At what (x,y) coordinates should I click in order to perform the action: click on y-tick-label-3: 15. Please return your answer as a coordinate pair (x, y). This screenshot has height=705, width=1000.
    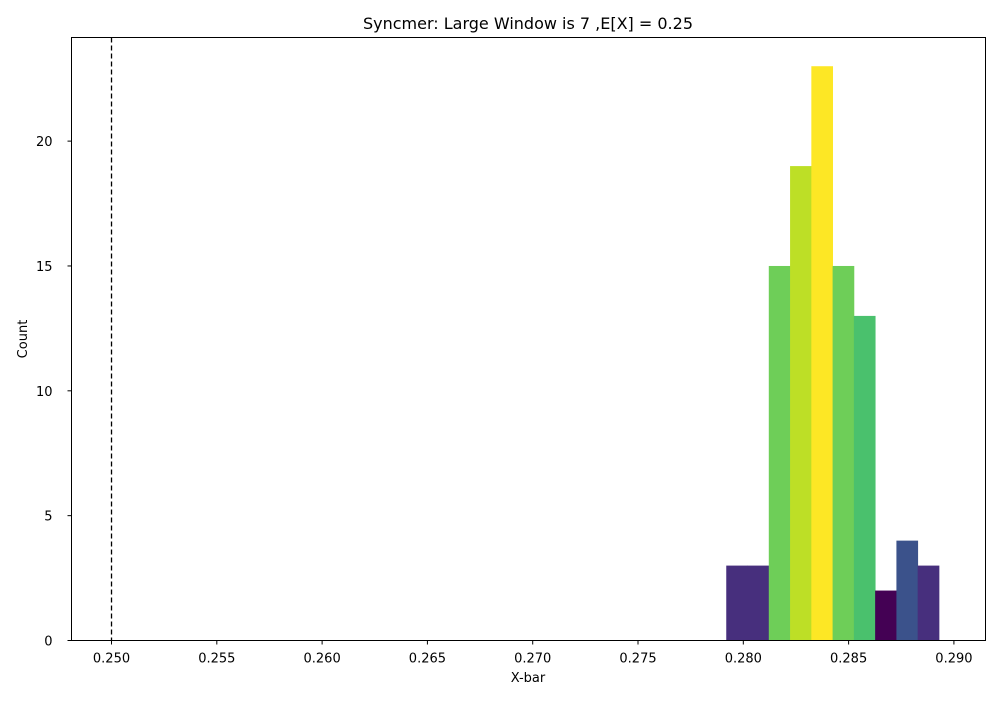
    Looking at the image, I should click on (44, 267).